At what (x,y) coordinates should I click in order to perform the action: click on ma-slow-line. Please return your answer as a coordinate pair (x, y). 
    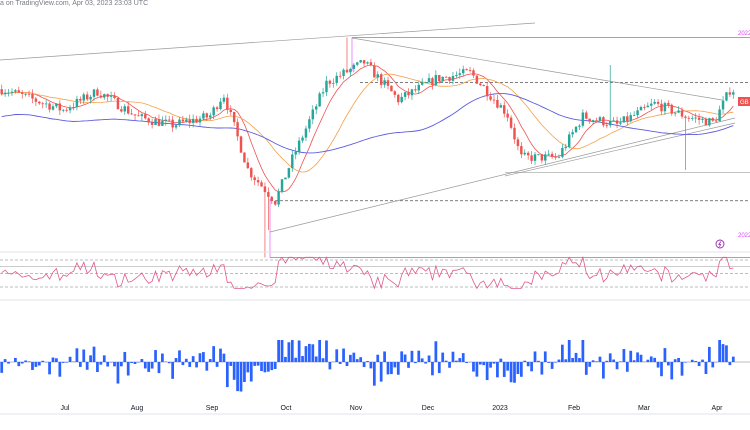
    Looking at the image, I should click on (367, 123).